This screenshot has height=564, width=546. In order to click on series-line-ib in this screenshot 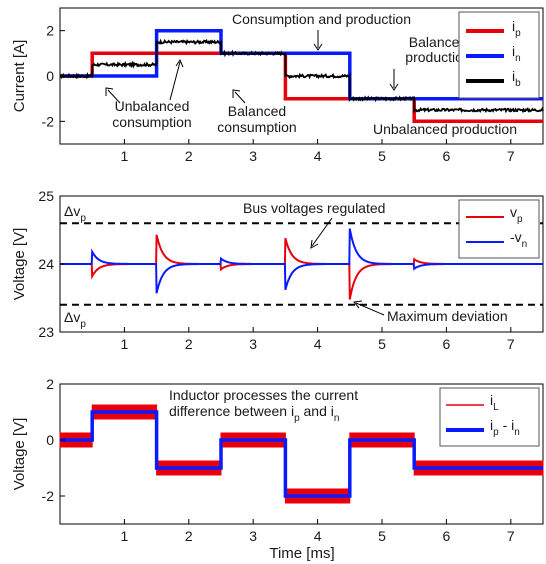, I will do `click(301, 76)`.